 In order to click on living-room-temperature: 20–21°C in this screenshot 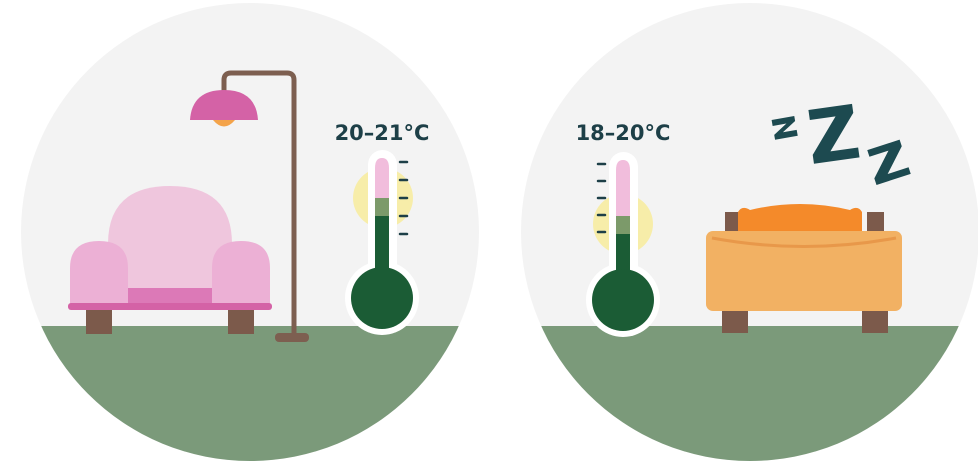, I will do `click(382, 133)`.